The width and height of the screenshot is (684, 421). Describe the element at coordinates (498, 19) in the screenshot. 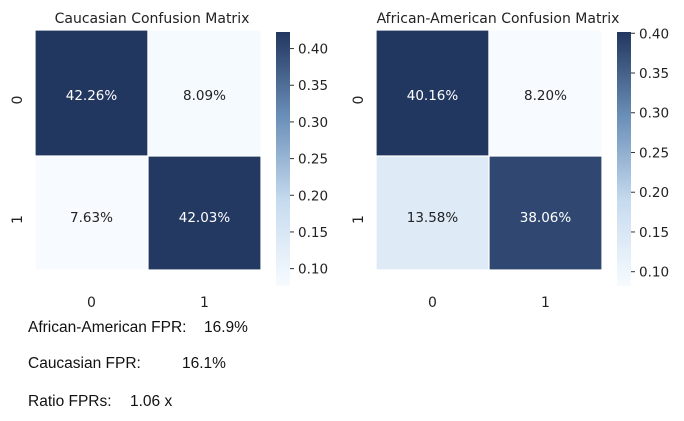

I see `chart-title: African-American Confusion Matrix` at that location.